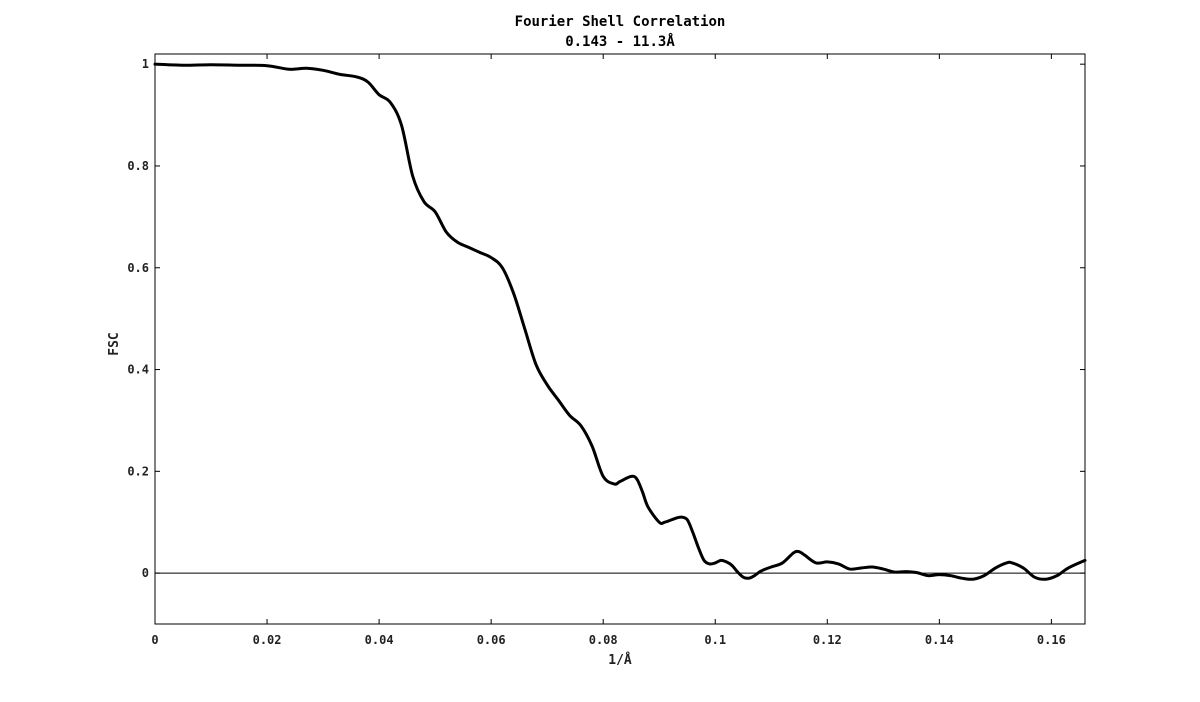  What do you see at coordinates (138, 370) in the screenshot?
I see `y-tick-label: 0.4` at bounding box center [138, 370].